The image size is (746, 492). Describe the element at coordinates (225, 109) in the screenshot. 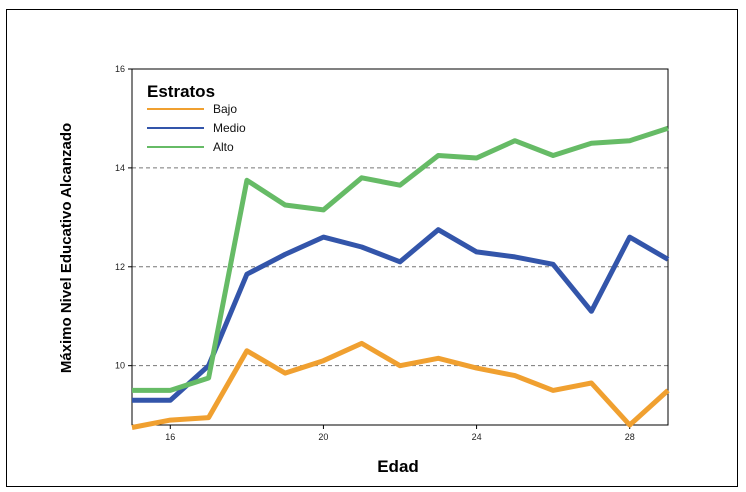

I see `legend-label-bajo: Bajo` at that location.